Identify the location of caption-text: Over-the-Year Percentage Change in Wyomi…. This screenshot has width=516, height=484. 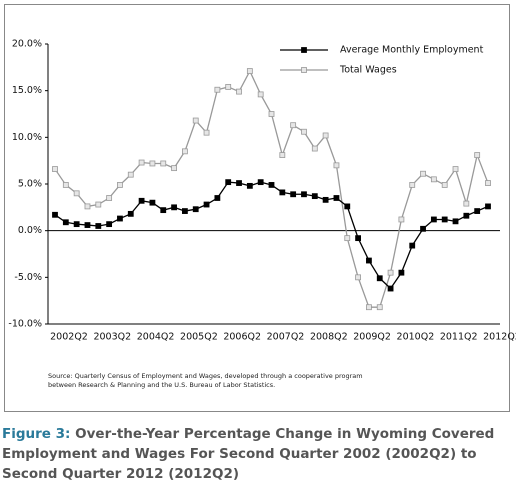
(248, 454).